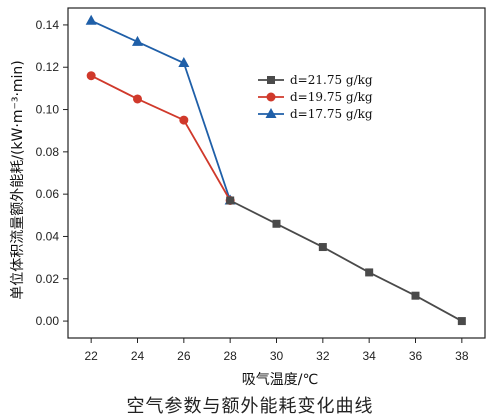 The image size is (500, 420). What do you see at coordinates (48, 236) in the screenshot?
I see `y-tick-label: 0.04` at bounding box center [48, 236].